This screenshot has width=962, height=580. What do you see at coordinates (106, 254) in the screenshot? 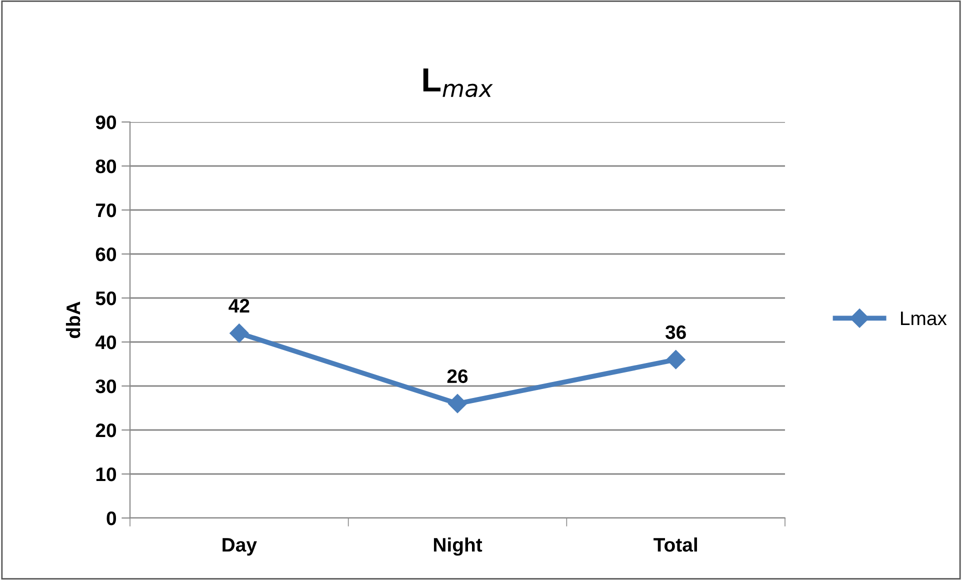
I see `y-tick-label: 60` at bounding box center [106, 254].